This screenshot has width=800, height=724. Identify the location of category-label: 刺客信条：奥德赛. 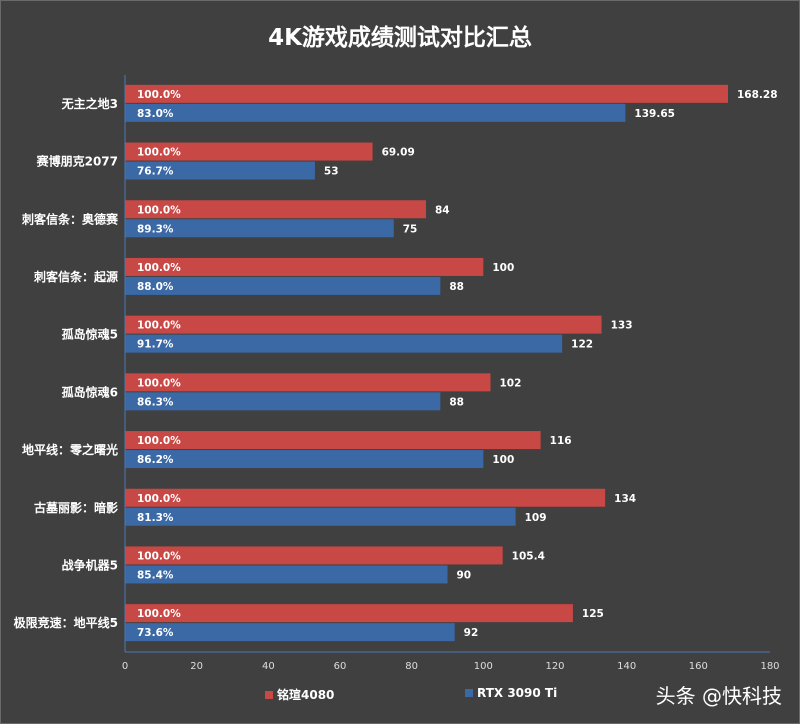
(70, 218).